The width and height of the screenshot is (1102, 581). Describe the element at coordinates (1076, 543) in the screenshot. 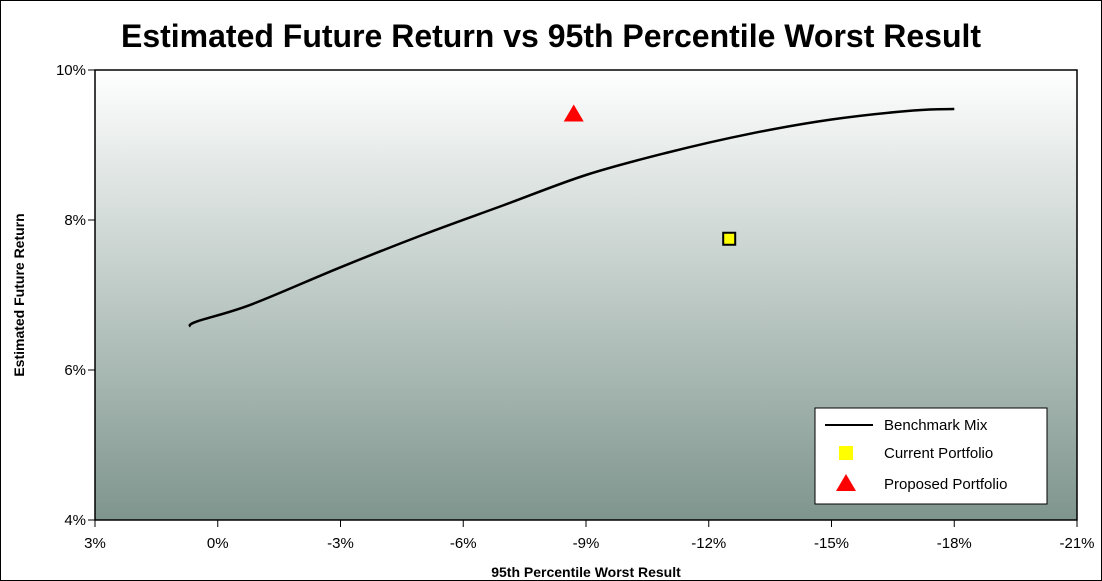

I see `x-tick-label: -21%` at that location.